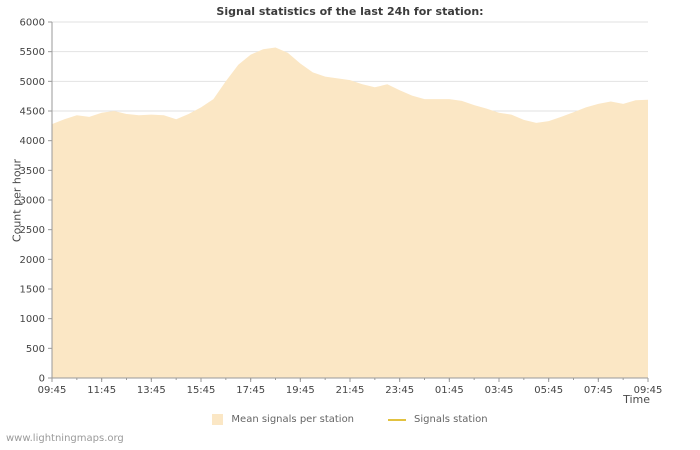 The height and width of the screenshot is (450, 700). What do you see at coordinates (499, 390) in the screenshot?
I see `svg-text: 03:45` at bounding box center [499, 390].